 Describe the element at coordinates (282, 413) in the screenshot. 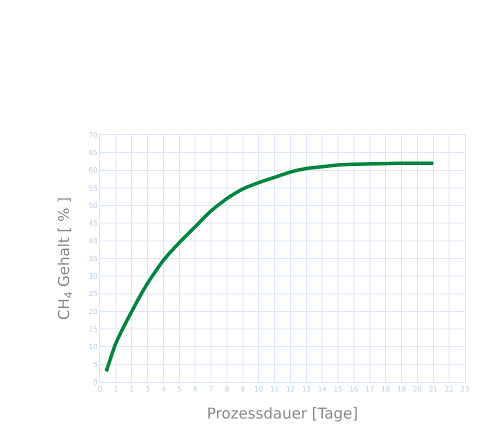

I see `x-axis-title: Prozessdauer [Tage]` at that location.